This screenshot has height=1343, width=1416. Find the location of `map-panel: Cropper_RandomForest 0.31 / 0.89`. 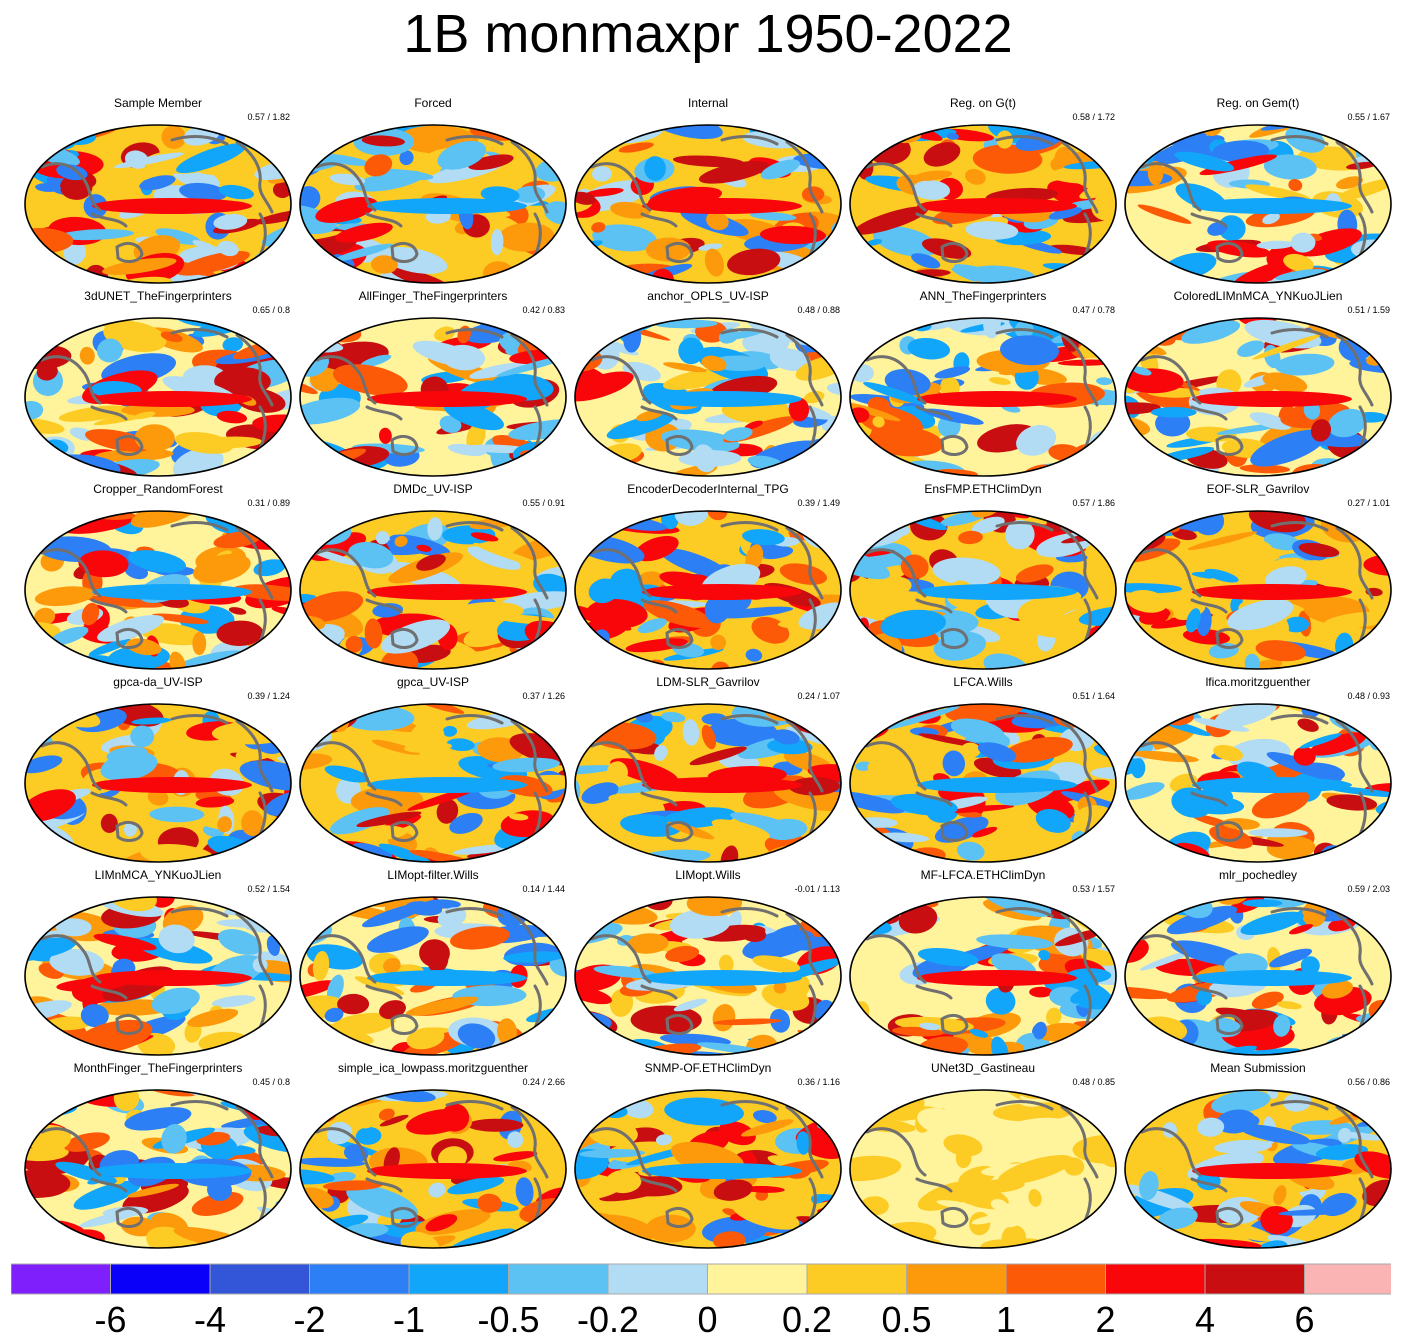

map-panel: Cropper_RandomForest 0.31 / 0.89 is located at coordinates (158, 577).